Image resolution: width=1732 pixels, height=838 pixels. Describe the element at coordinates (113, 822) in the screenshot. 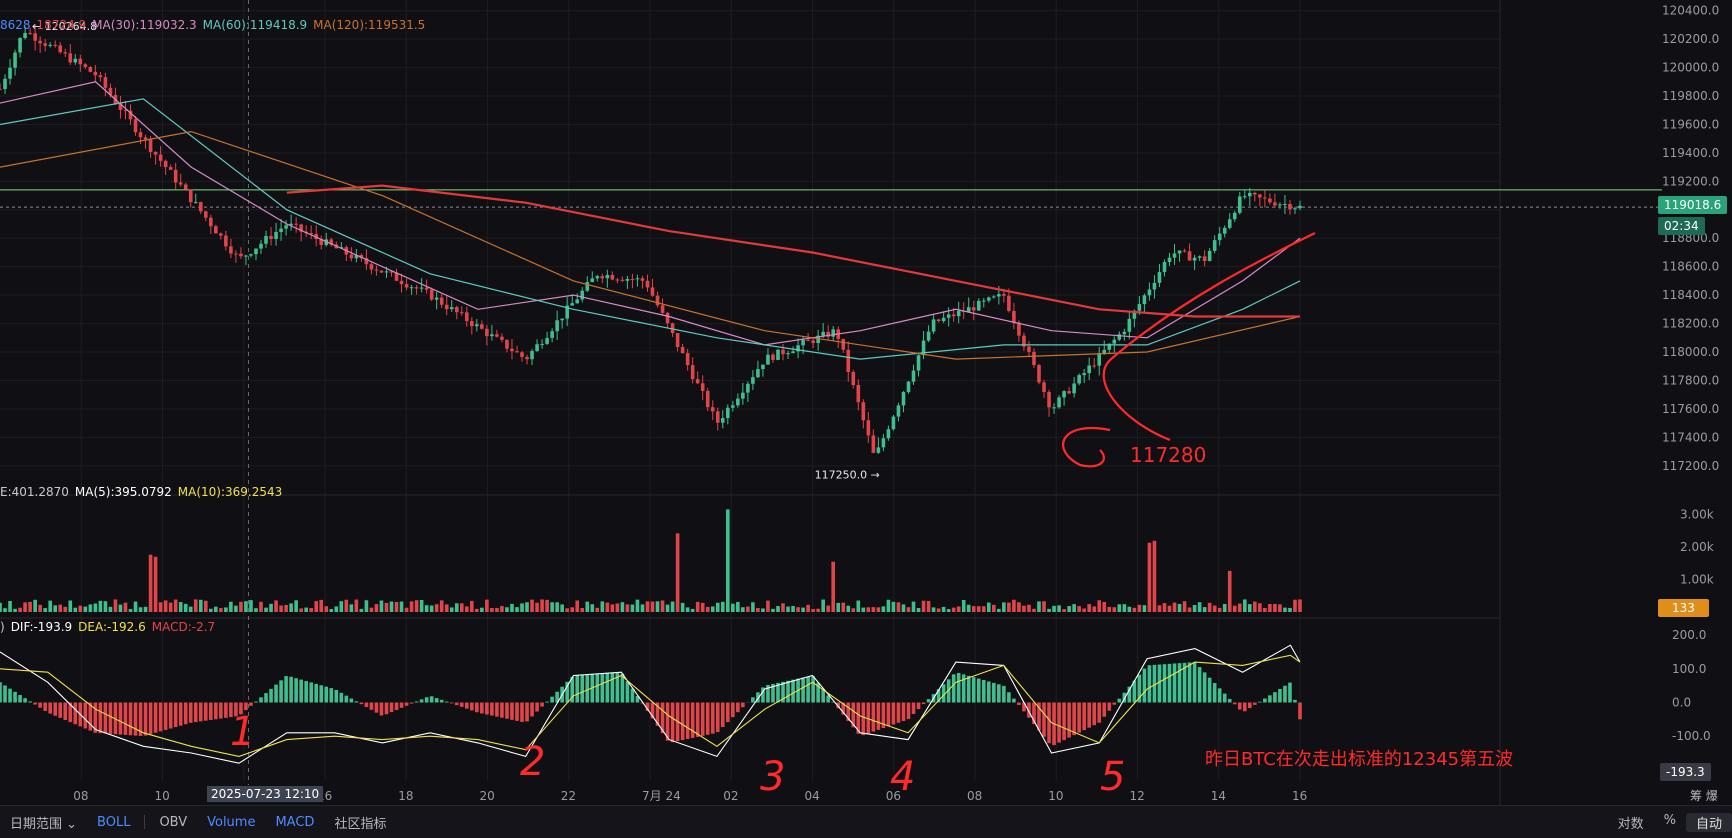

I see `toolbar-item-1: BOLL` at that location.